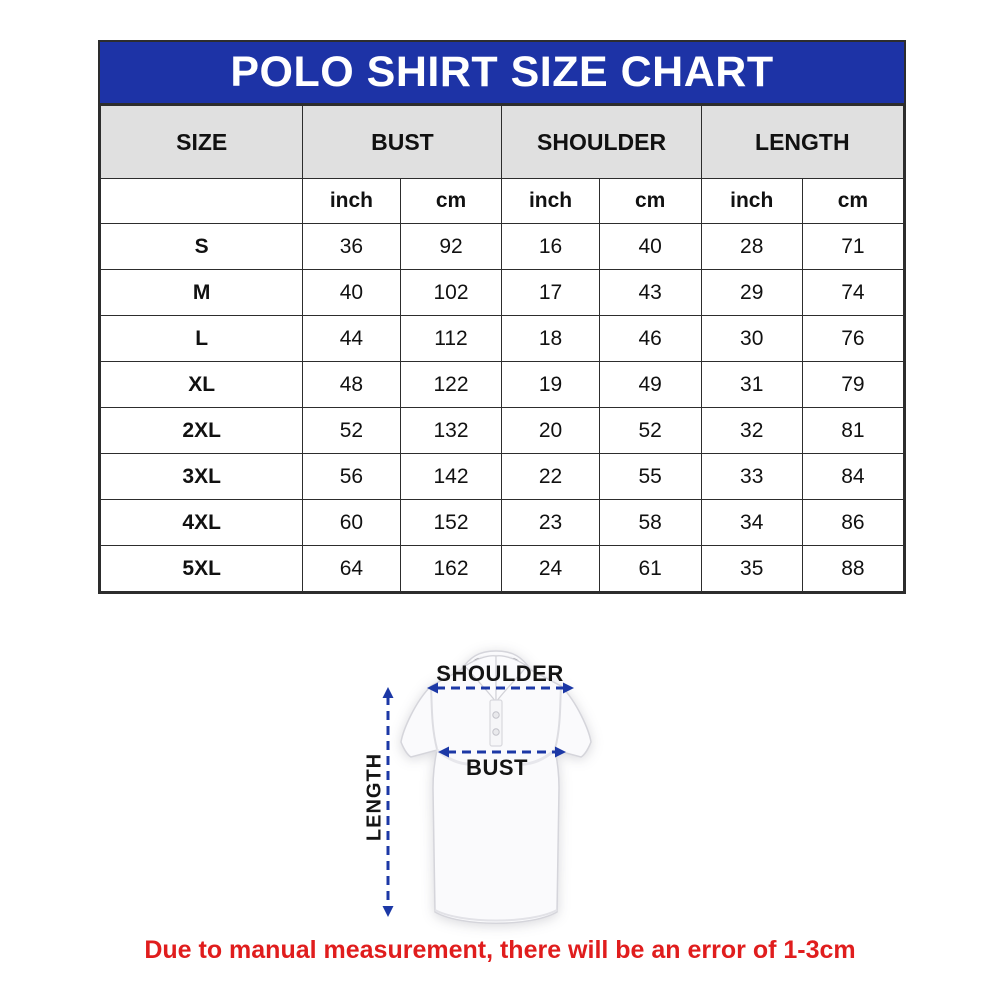  Describe the element at coordinates (496, 915) in the screenshot. I see `hem-line` at that location.